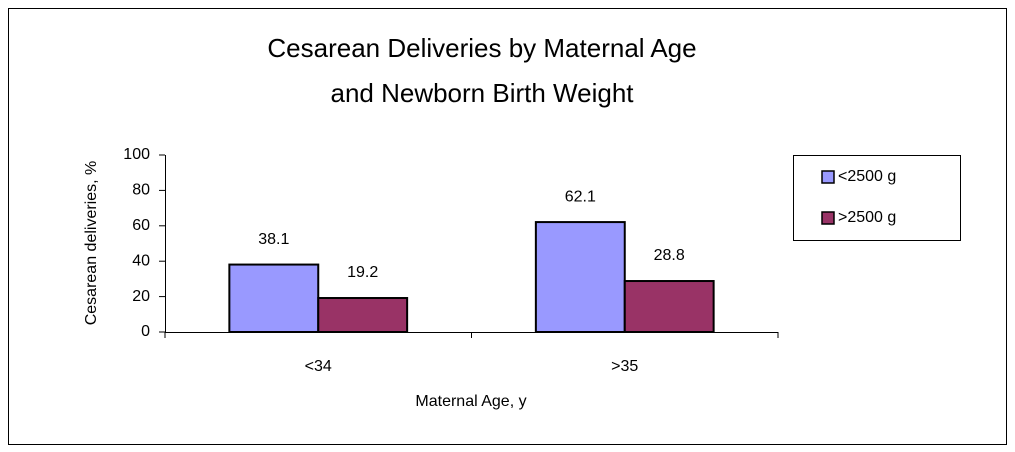 The height and width of the screenshot is (452, 1015). What do you see at coordinates (669, 255) in the screenshot?
I see `value-label: 28.8` at bounding box center [669, 255].